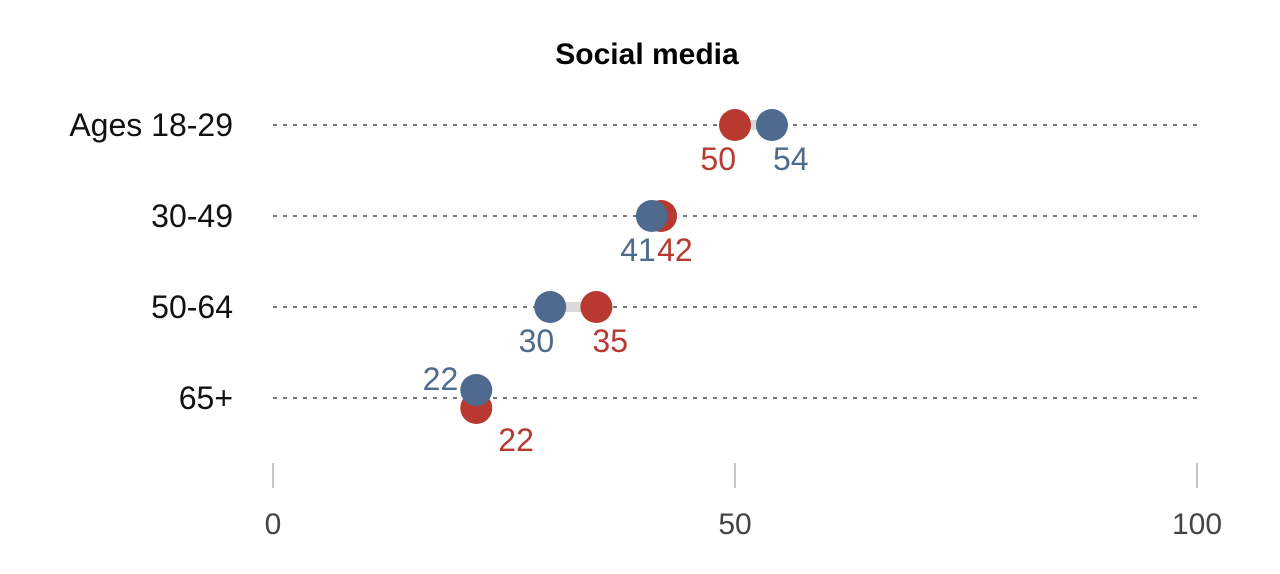  What do you see at coordinates (192, 216) in the screenshot?
I see `category-label: 30-49` at bounding box center [192, 216].